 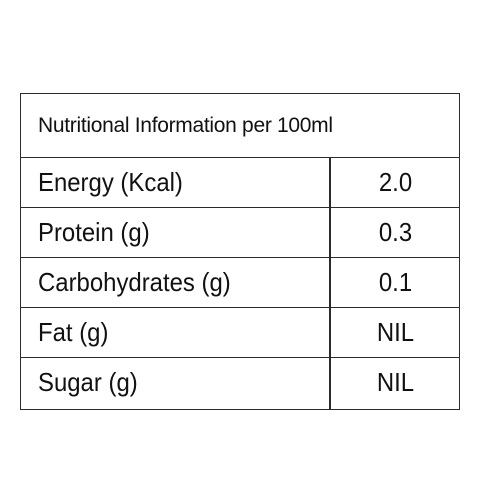 I want to click on row-label: Carbohydrates (g), so click(x=134, y=282).